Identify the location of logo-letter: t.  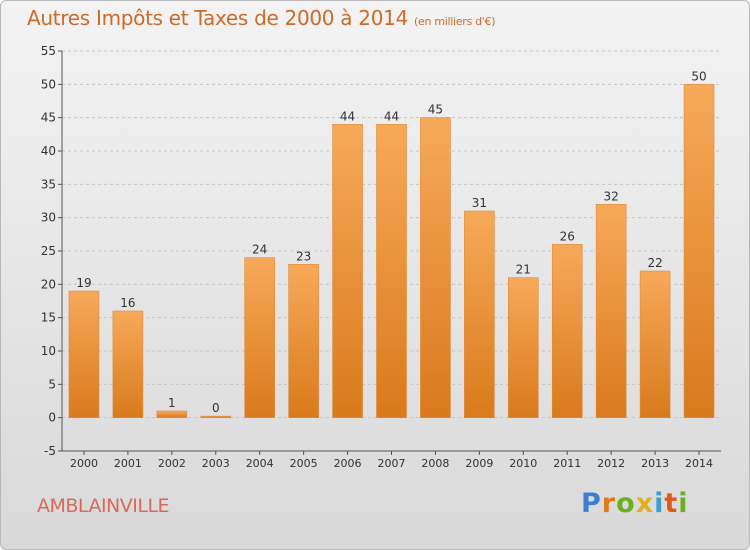
(671, 503).